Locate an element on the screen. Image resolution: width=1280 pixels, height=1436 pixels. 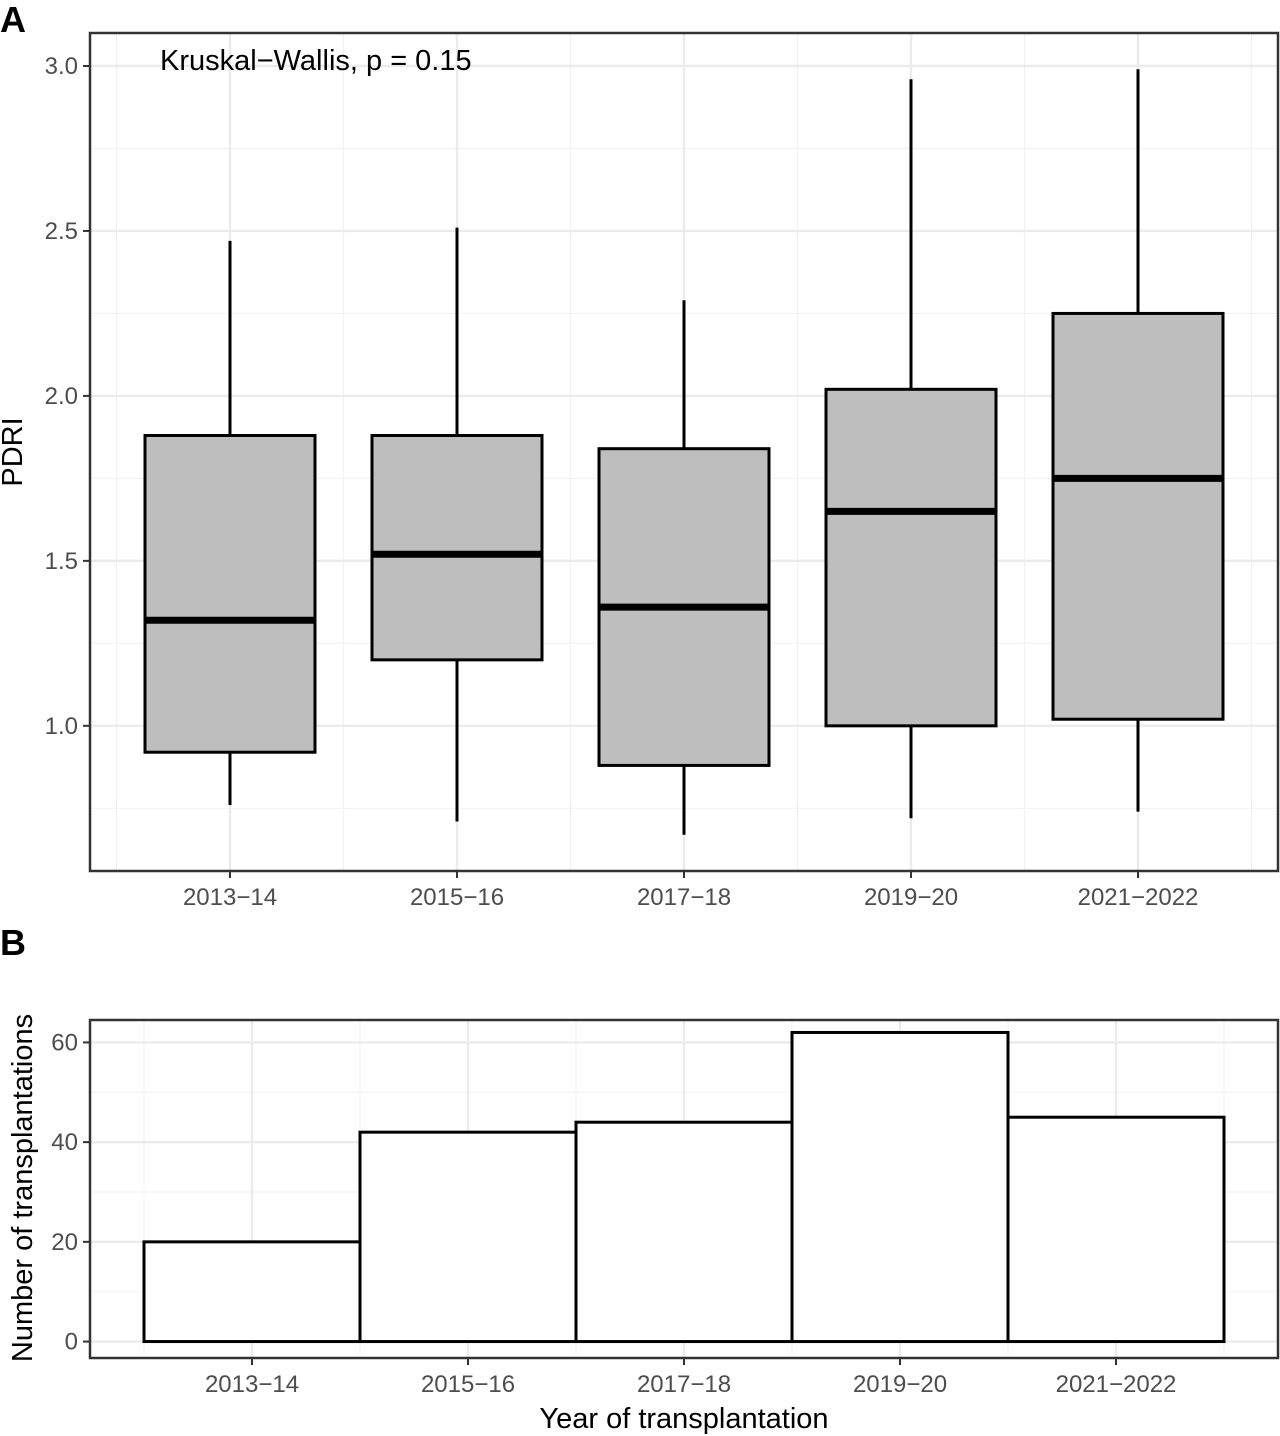
panel-b-x-axis-title: Year of transplantation is located at coordinates (683, 1419).